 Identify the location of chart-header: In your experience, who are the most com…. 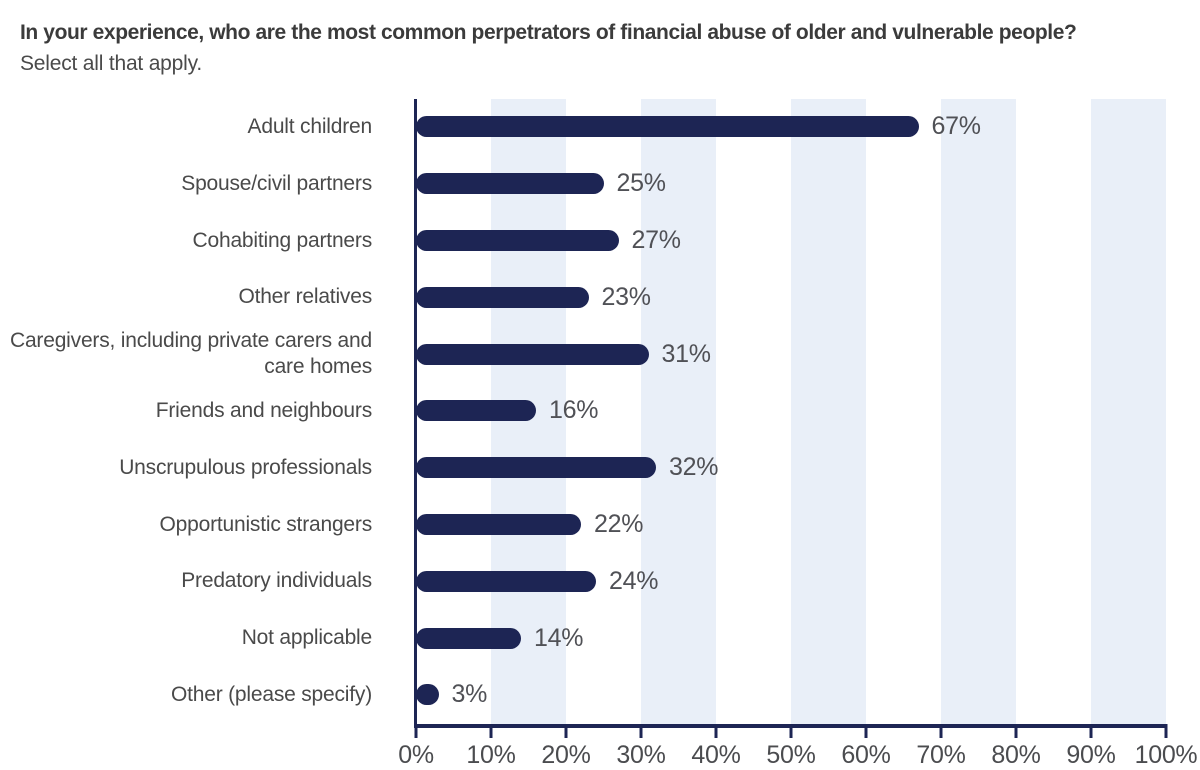
(600, 39).